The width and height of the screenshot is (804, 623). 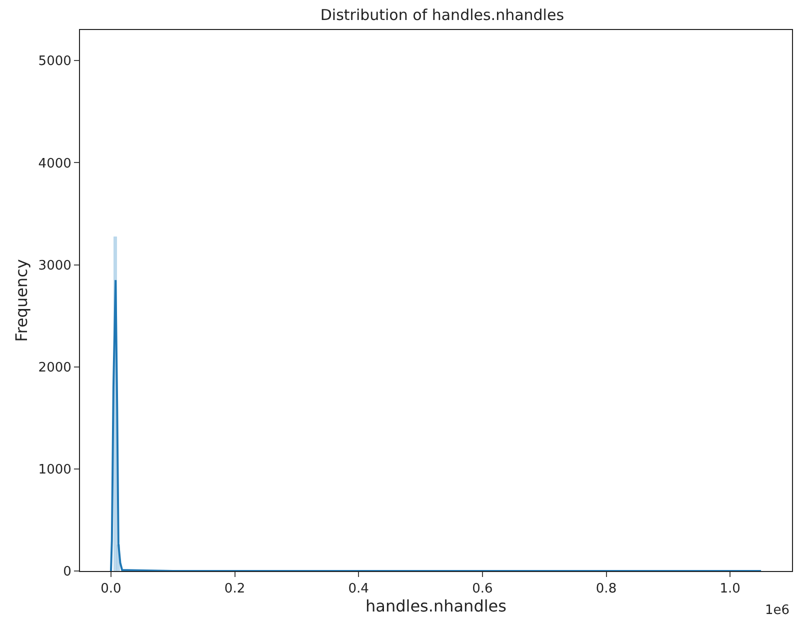 What do you see at coordinates (235, 589) in the screenshot?
I see `x-tick-label: 0.2` at bounding box center [235, 589].